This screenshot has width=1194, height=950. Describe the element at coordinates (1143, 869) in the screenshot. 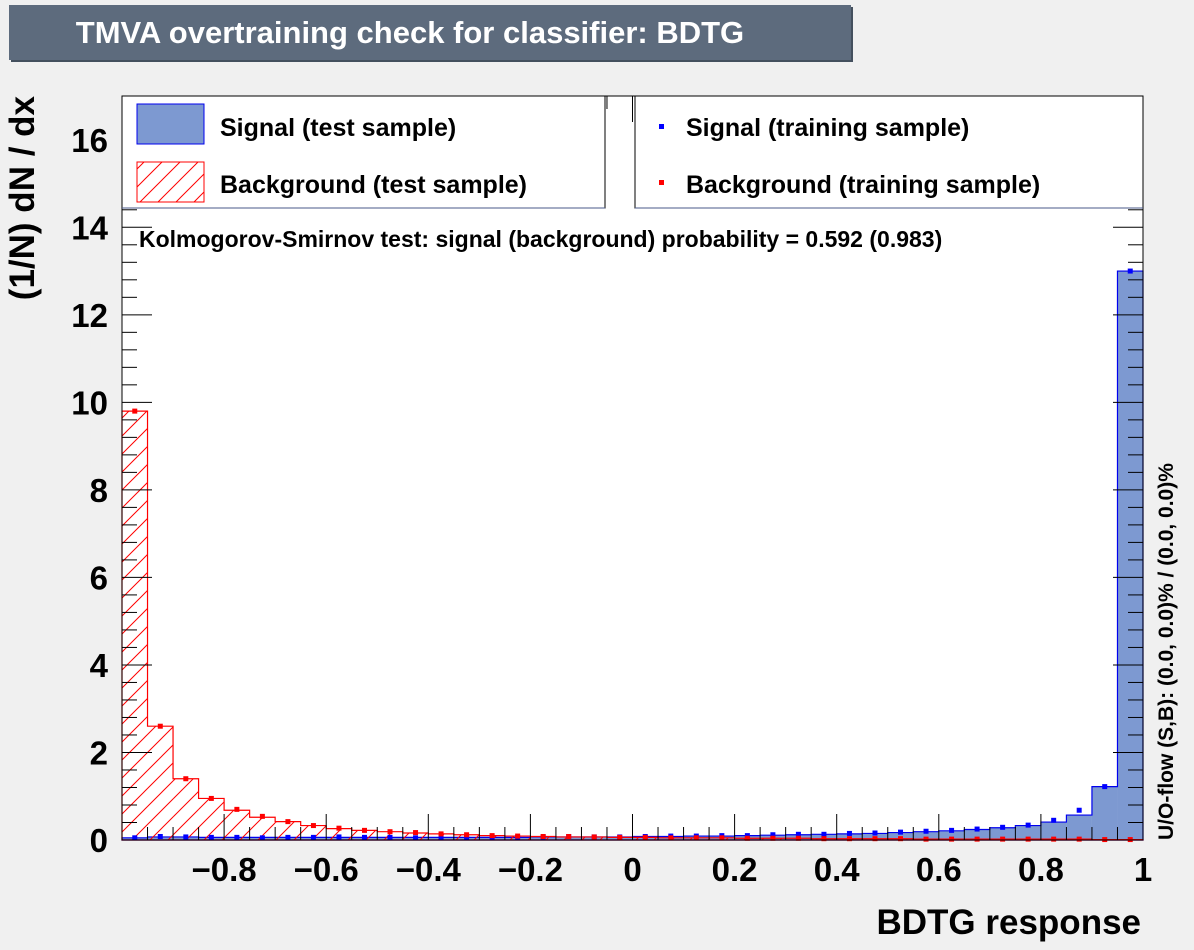

I see `x-tick-label: 1` at that location.